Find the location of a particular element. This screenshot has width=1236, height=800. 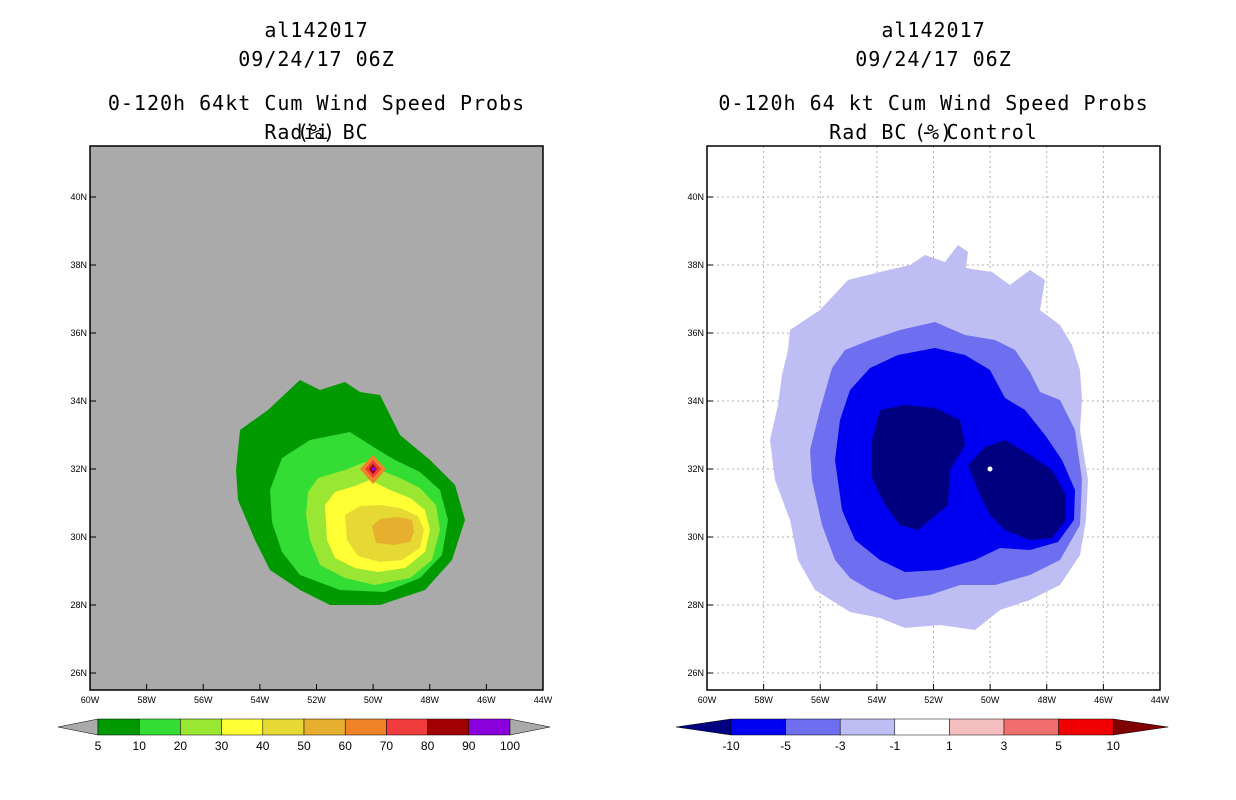

left-colorbar-label: 50 is located at coordinates (304, 746).